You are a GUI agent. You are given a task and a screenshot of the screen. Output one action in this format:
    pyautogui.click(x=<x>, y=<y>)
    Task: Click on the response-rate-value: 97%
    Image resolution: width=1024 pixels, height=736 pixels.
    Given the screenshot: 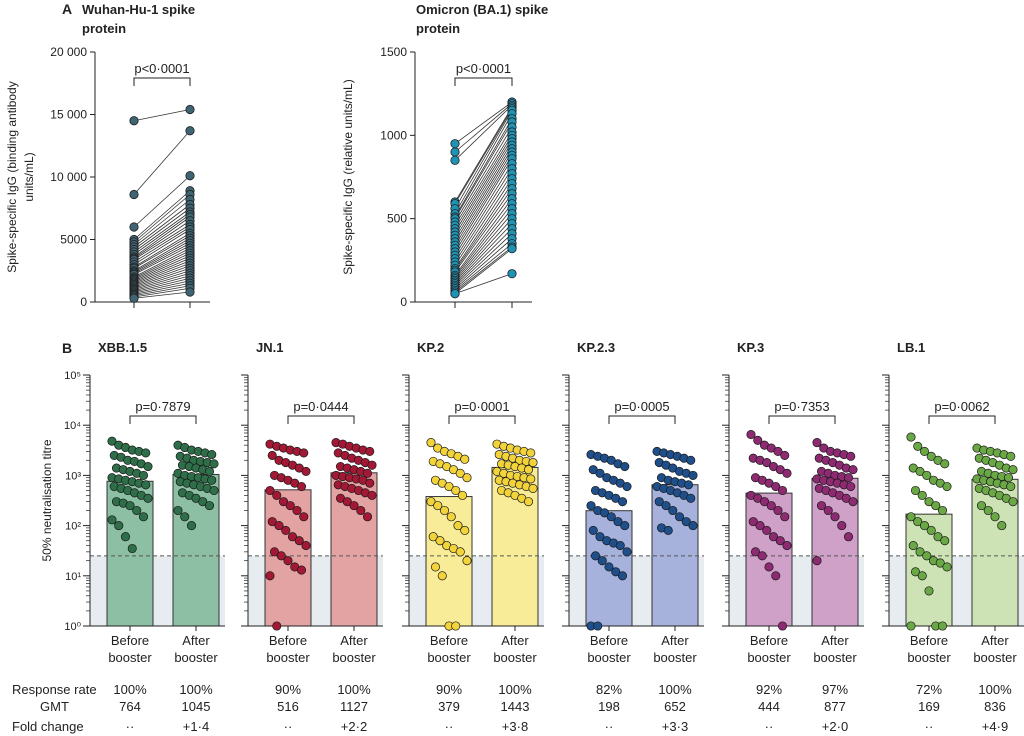 What is the action you would take?
    pyautogui.click(x=835, y=689)
    